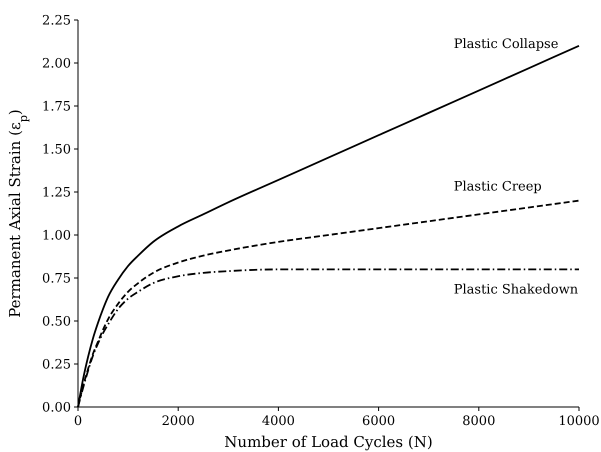 Image resolution: width=601 pixels, height=452 pixels. Describe the element at coordinates (56, 408) in the screenshot. I see `y-tick-label: 0.00` at that location.